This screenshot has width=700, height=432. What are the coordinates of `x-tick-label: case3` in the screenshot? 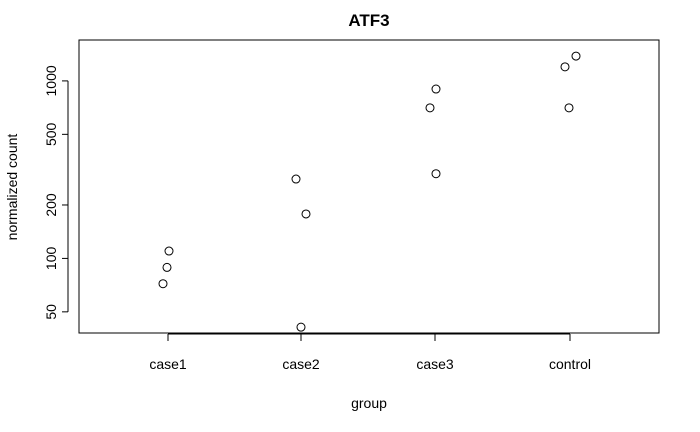 It's located at (435, 364).